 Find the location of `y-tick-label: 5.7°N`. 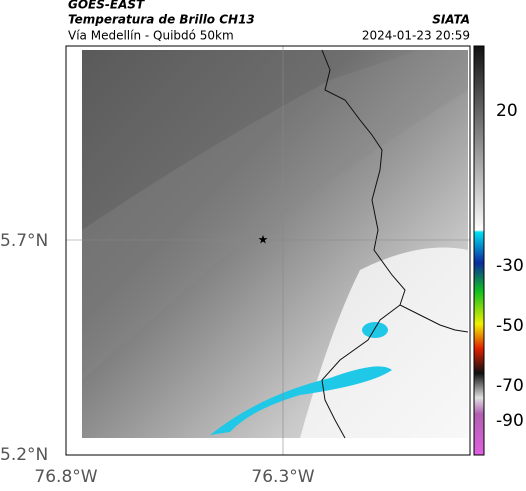

y-tick-label: 5.7°N is located at coordinates (24, 241).